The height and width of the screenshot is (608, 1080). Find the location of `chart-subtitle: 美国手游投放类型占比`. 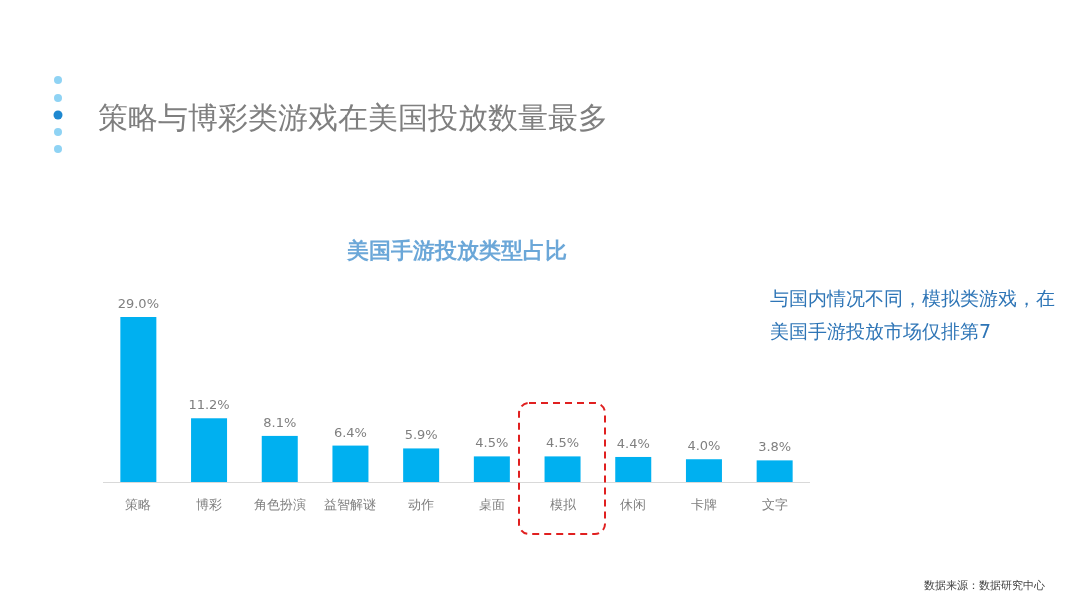

chart-subtitle: 美国手游投放类型占比 is located at coordinates (456, 250).